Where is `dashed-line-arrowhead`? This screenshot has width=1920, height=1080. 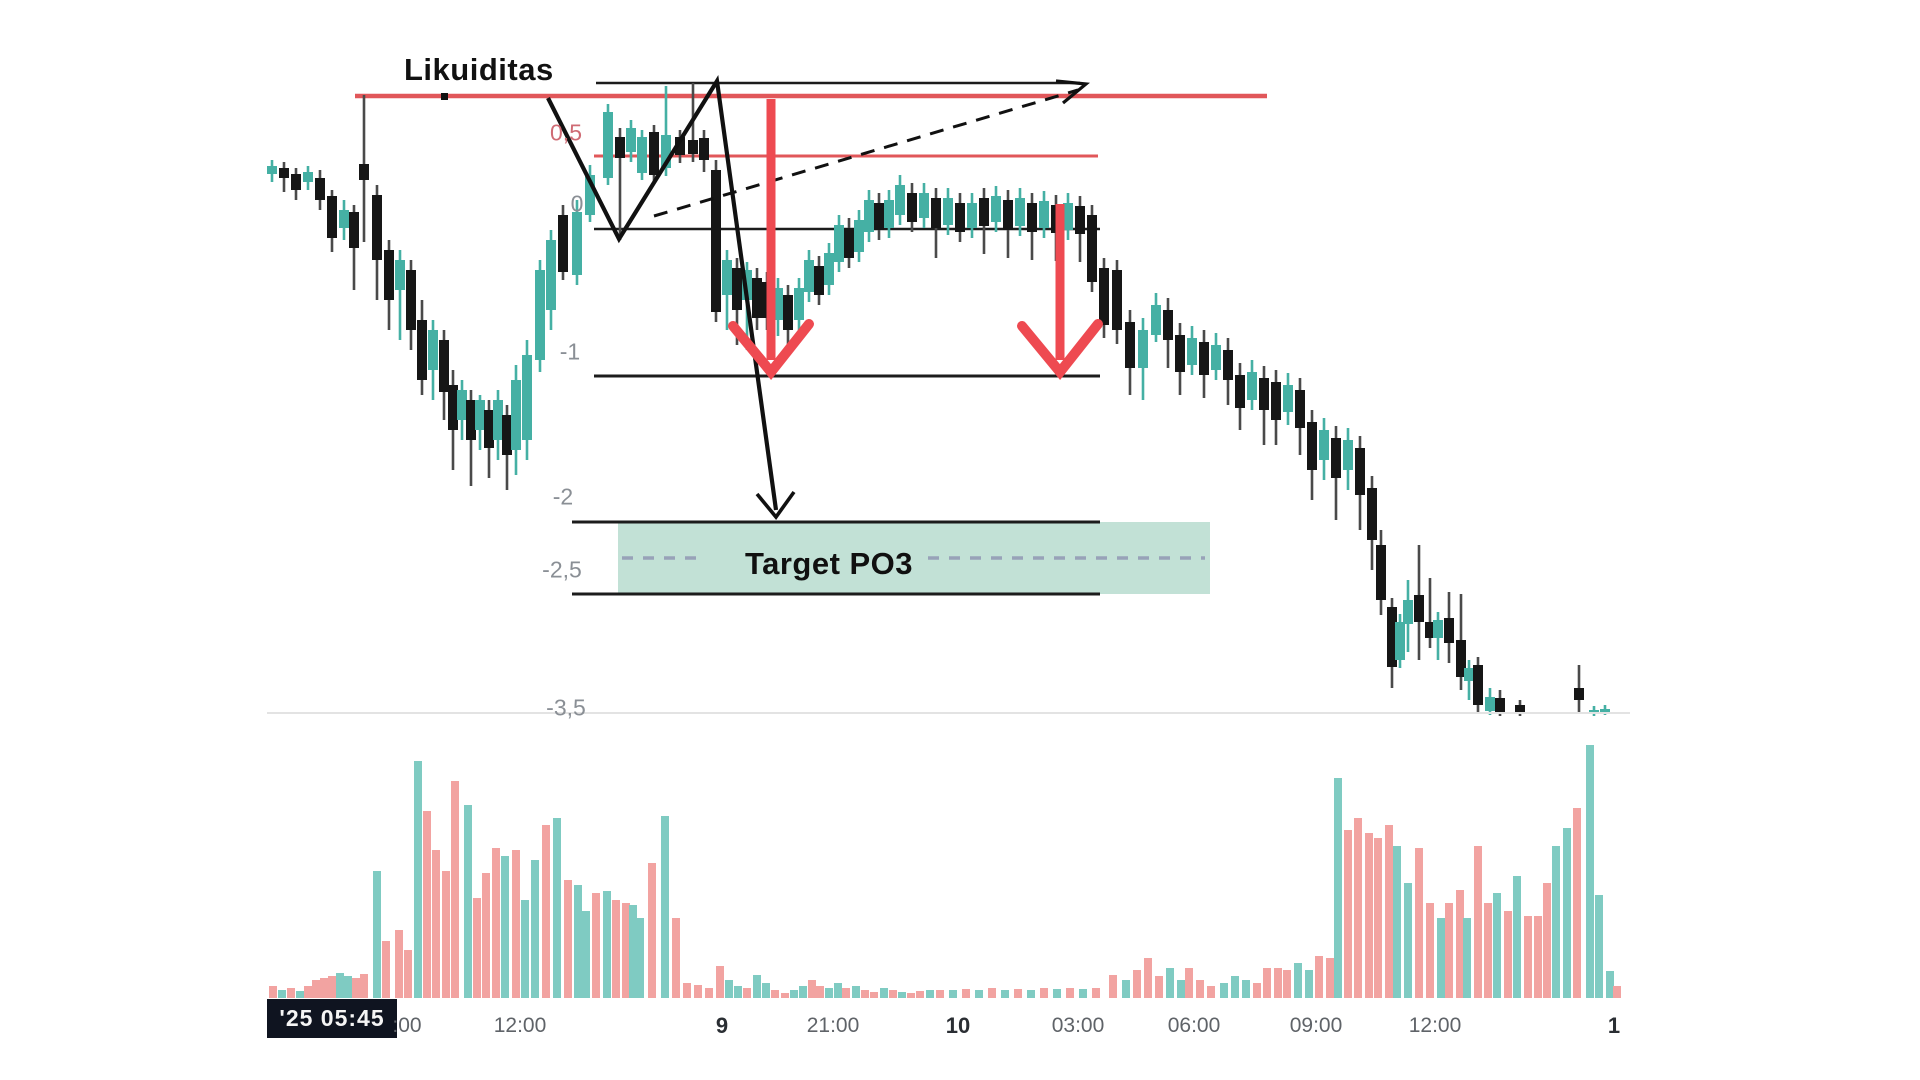 dashed-line-arrowhead is located at coordinates (1072, 92).